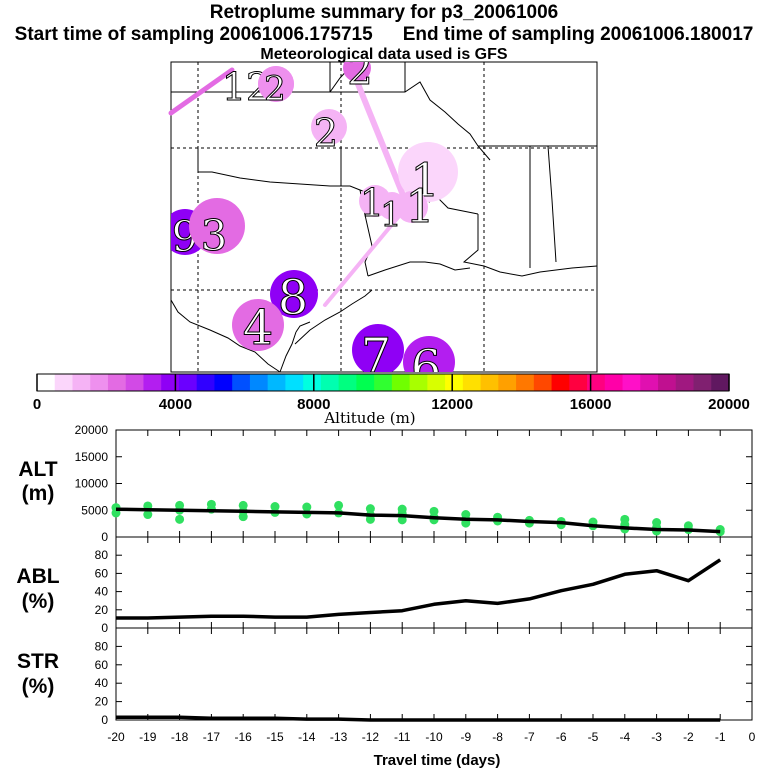 Image resolution: width=768 pixels, height=768 pixels. Describe the element at coordinates (326, 133) in the screenshot. I see `plume-marker-label: 2` at that location.